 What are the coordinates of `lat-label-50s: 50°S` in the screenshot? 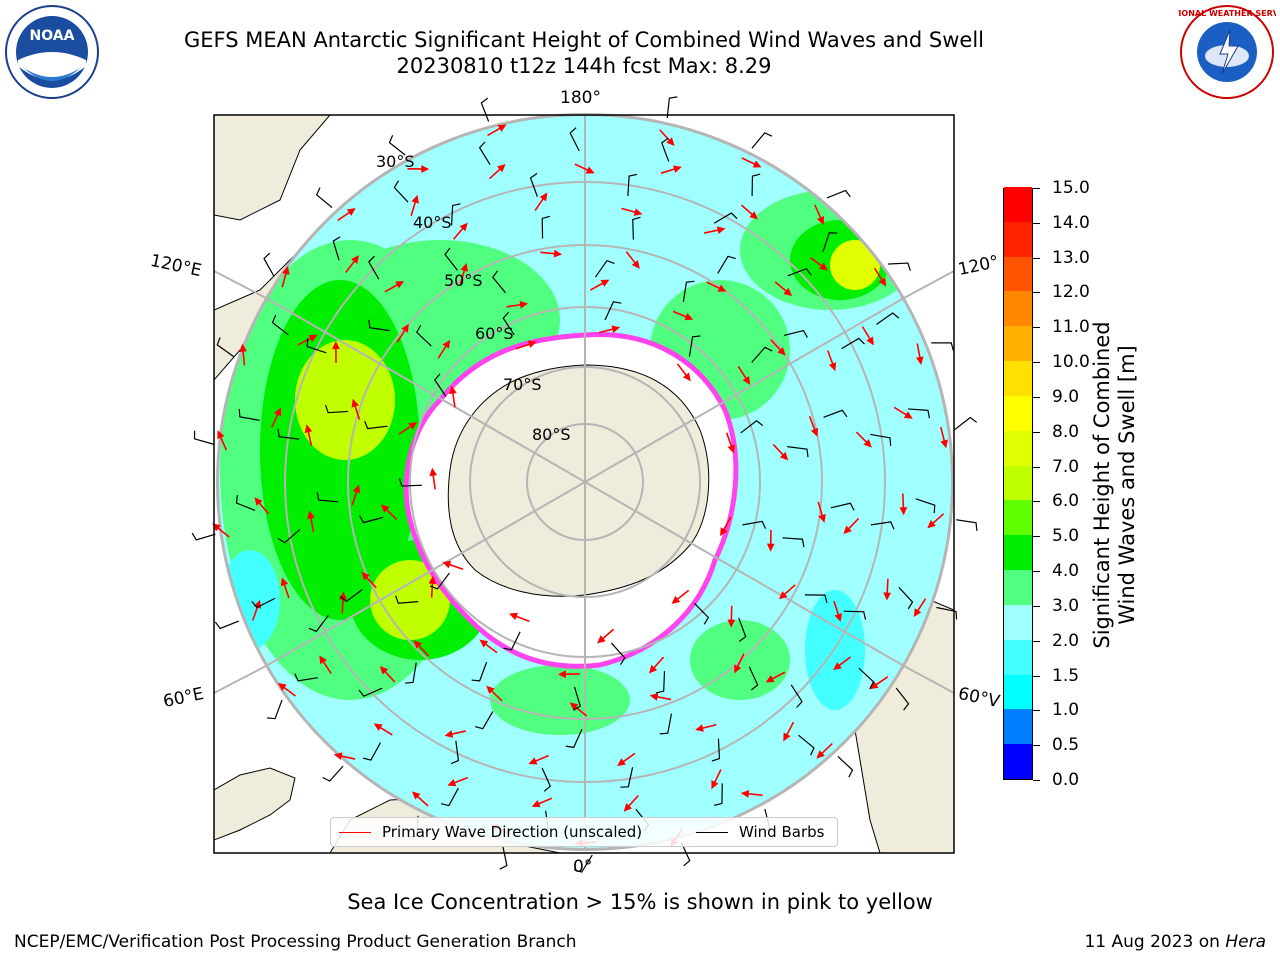 It's located at (463, 280).